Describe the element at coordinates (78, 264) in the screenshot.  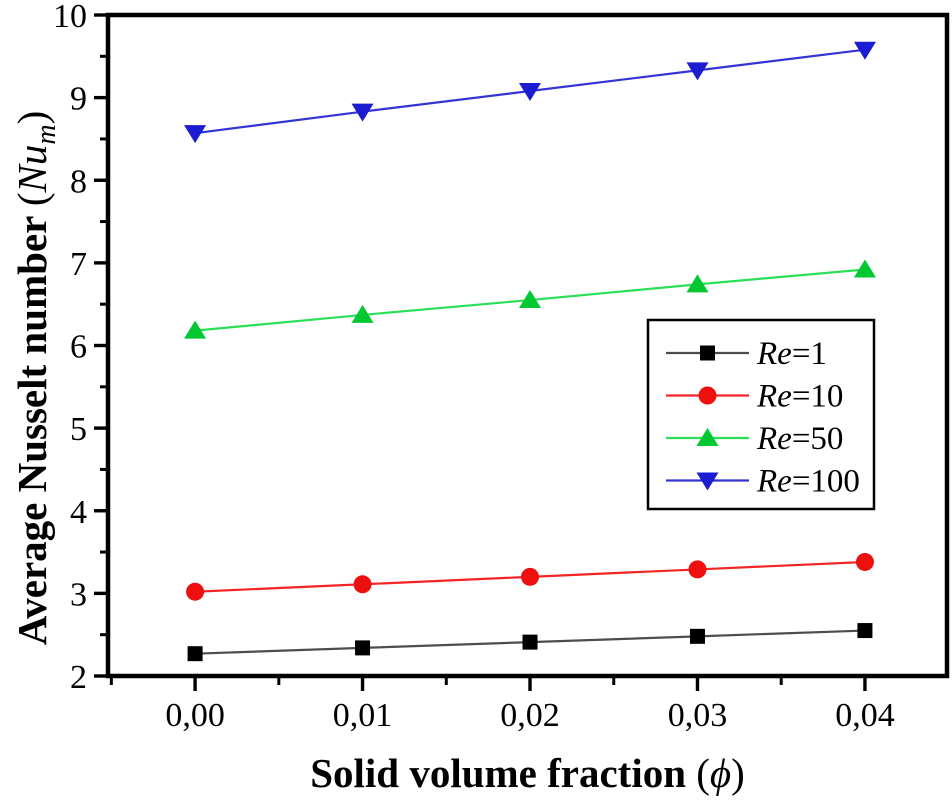
I see `y-tick-label: 7` at that location.